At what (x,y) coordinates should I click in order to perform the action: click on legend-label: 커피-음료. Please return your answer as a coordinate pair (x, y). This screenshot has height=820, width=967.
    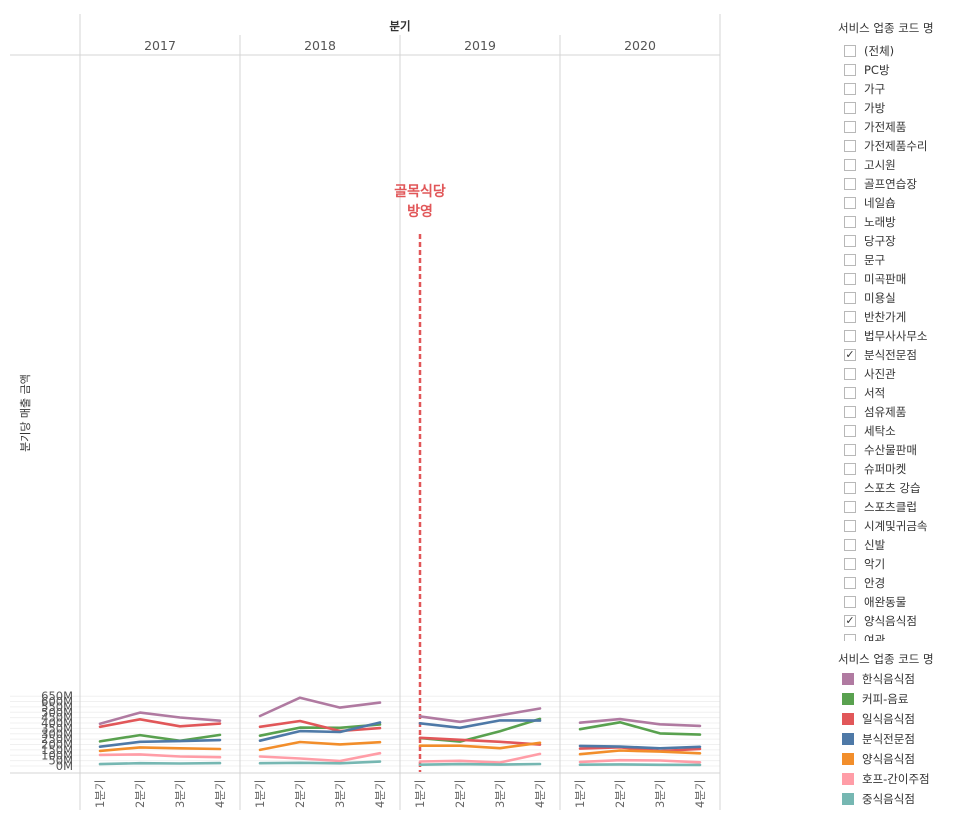
    Looking at the image, I should click on (885, 699).